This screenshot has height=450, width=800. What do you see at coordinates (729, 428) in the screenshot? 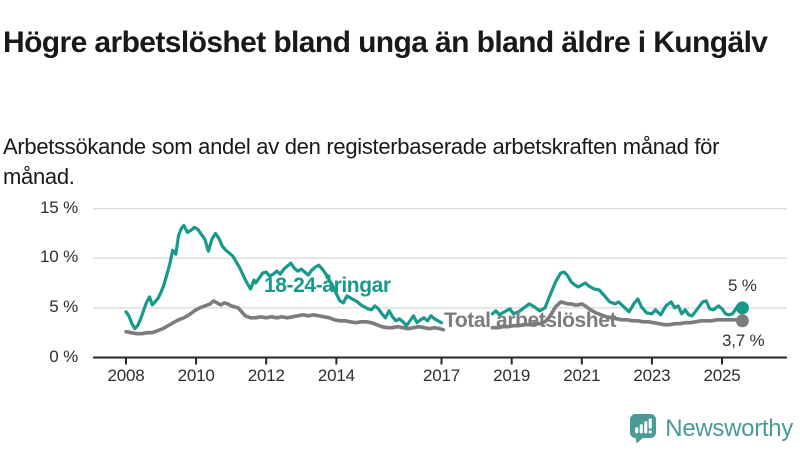
I see `newsworthy-wordmark: Newsworthy` at bounding box center [729, 428].